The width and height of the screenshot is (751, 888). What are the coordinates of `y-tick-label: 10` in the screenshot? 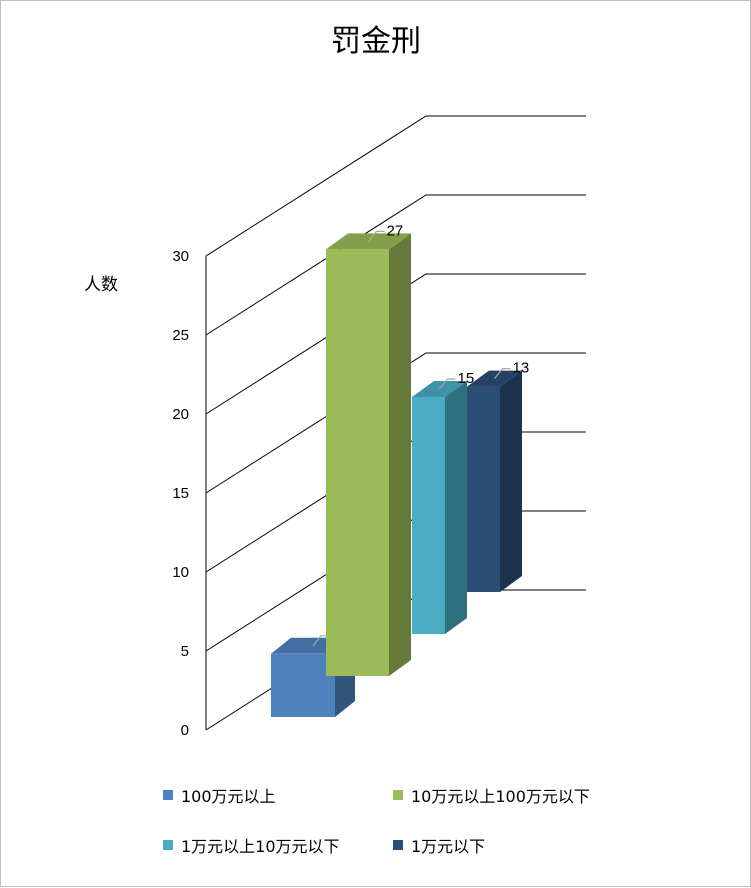 It's located at (180, 572).